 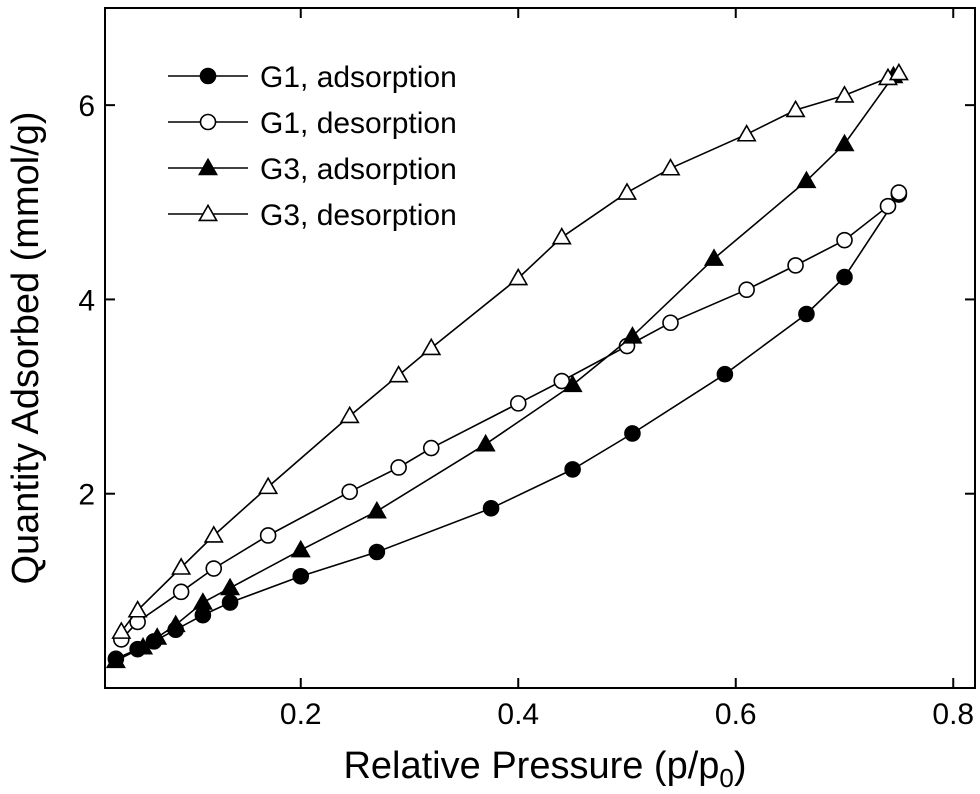 What do you see at coordinates (86, 495) in the screenshot?
I see `y-tick-label: 2` at bounding box center [86, 495].